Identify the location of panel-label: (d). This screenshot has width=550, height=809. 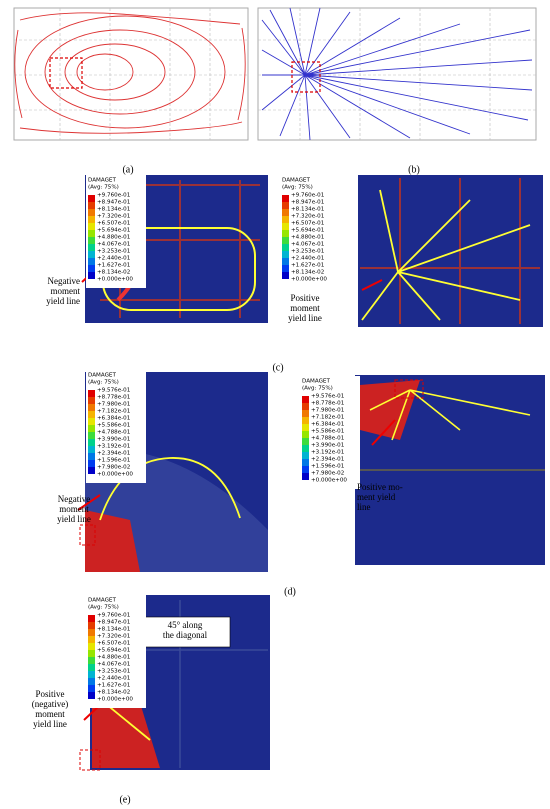
(290, 591).